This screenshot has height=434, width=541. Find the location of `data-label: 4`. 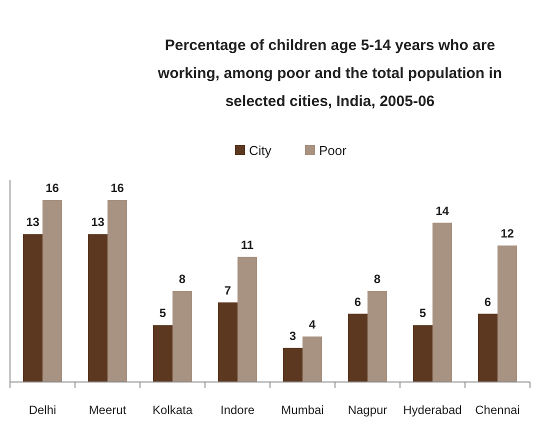

data-label: 4 is located at coordinates (312, 325).